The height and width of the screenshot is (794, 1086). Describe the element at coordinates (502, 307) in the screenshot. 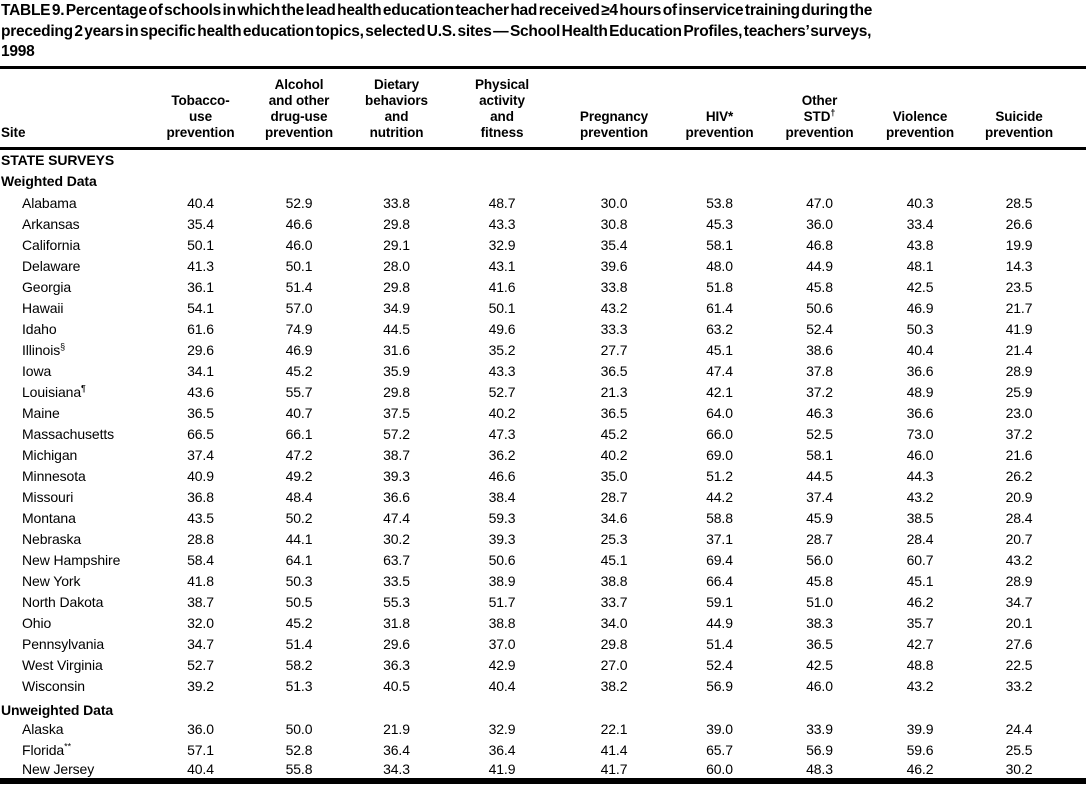

I see `value-cell: 50.1` at that location.